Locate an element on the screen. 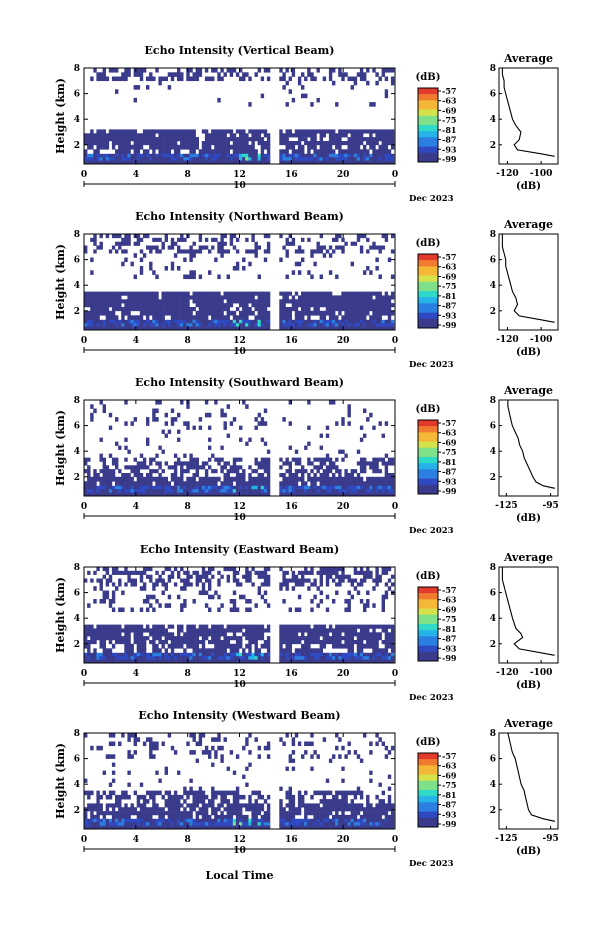 This screenshot has height=929, width=610. colorbar-segment is located at coordinates (428, 142).